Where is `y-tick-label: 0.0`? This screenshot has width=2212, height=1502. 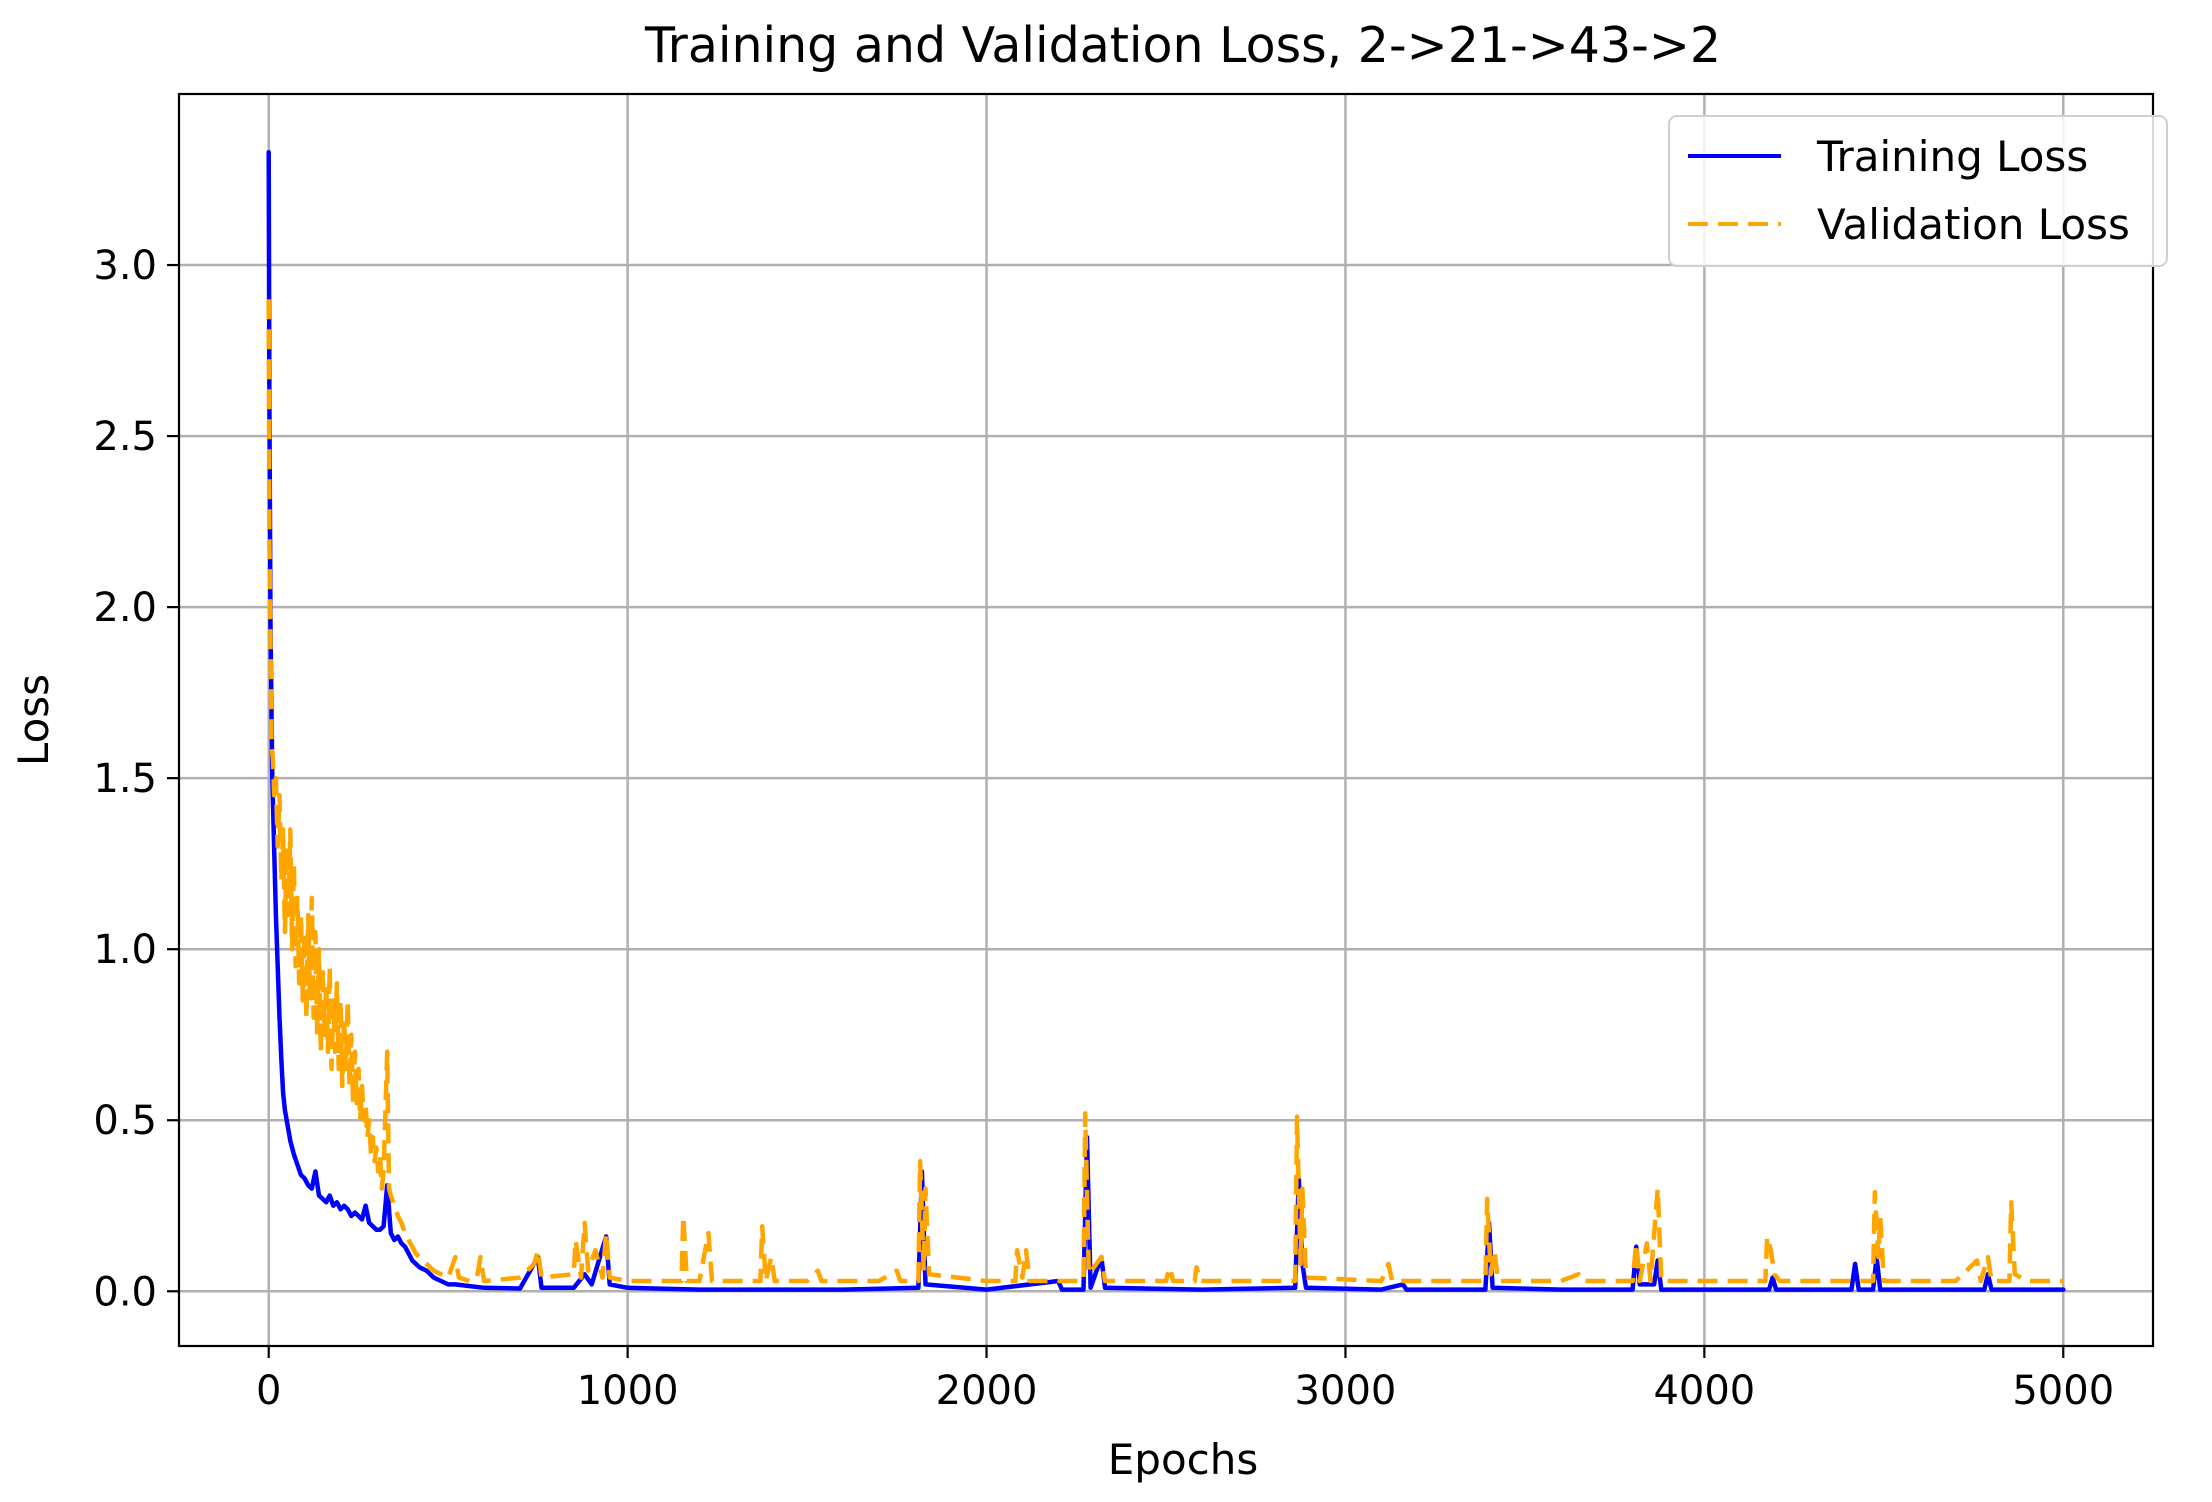
y-tick-label: 0.0 is located at coordinates (125, 1292).